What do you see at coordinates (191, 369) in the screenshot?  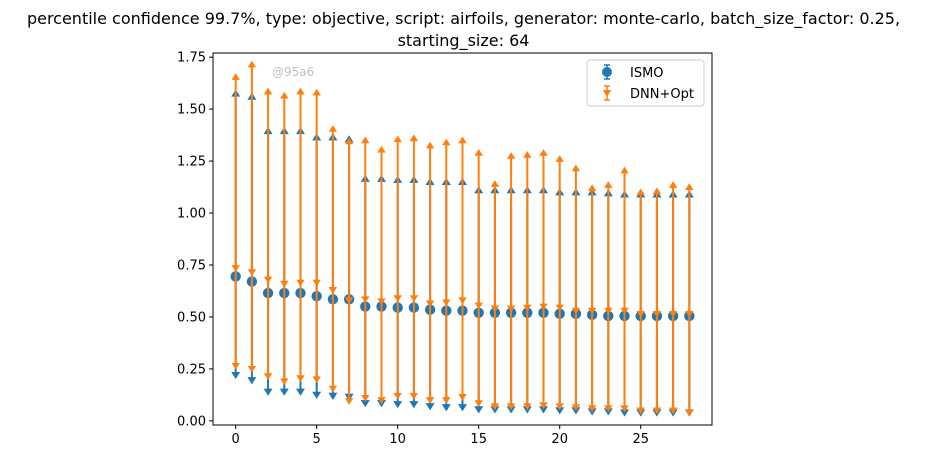 I see `y-tick-label: 0.25` at bounding box center [191, 369].